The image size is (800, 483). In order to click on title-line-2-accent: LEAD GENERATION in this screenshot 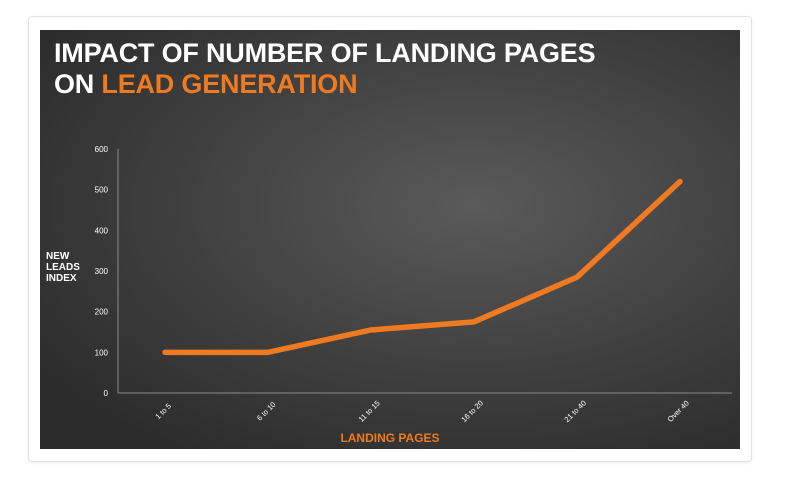, I will do `click(229, 84)`.